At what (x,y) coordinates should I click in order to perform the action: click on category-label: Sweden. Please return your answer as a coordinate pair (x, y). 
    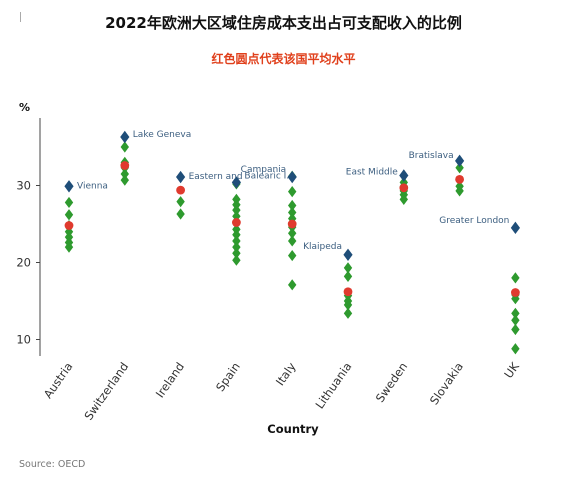
    Looking at the image, I should click on (392, 382).